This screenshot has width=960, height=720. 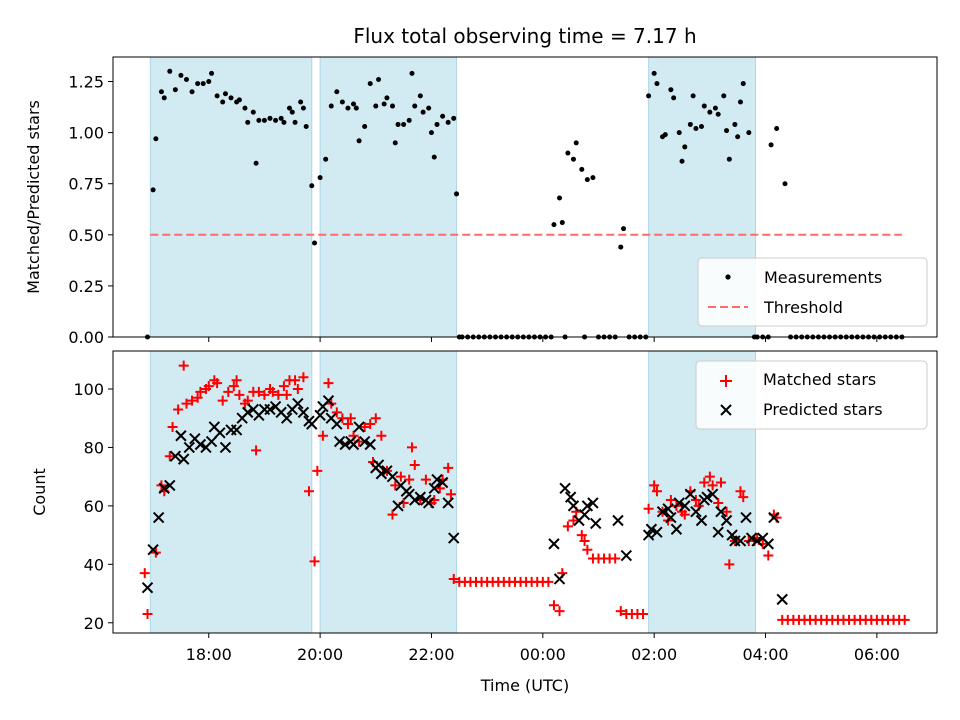 What do you see at coordinates (431, 654) in the screenshot?
I see `x-tick-label: 22:00` at bounding box center [431, 654].